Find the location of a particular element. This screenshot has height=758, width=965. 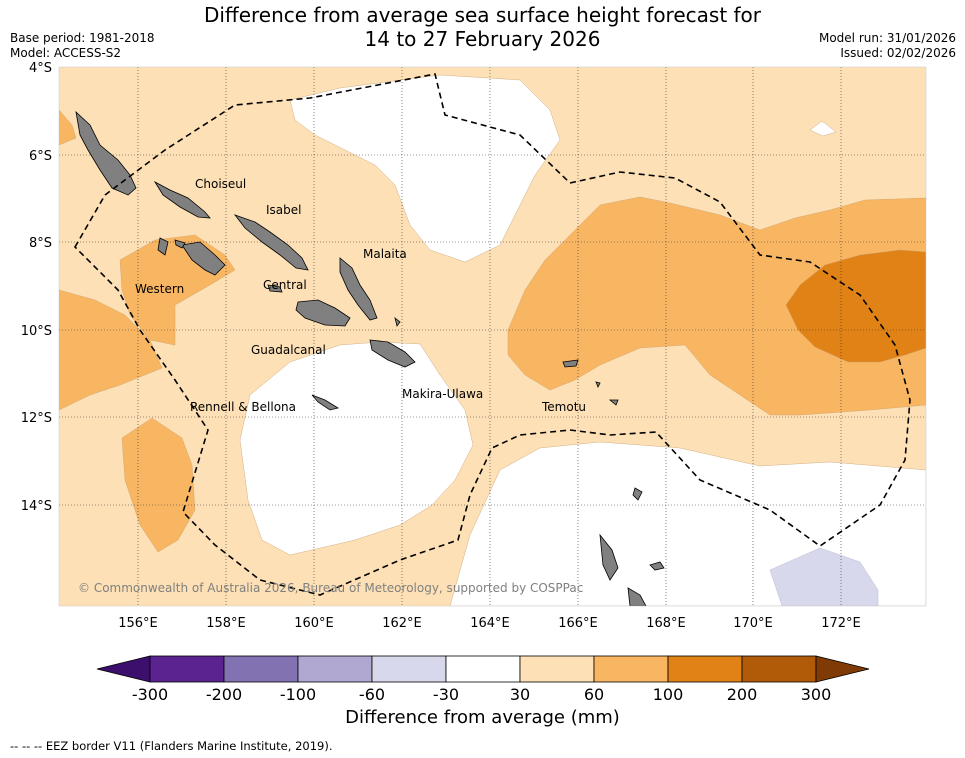

vanua-lava-island is located at coordinates (609, 557).